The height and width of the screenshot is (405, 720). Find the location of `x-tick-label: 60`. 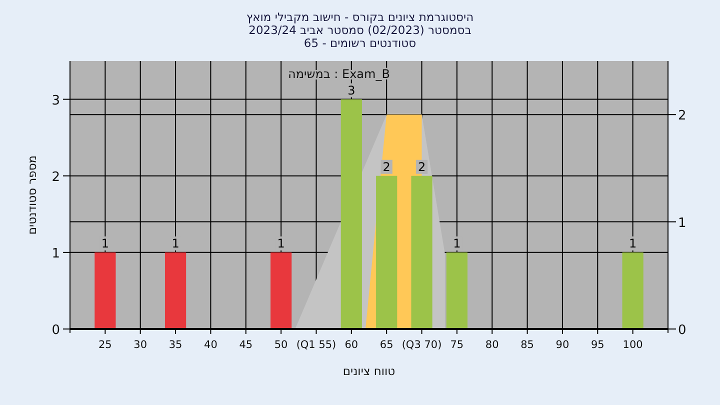

x-tick-label: 60 is located at coordinates (351, 345).